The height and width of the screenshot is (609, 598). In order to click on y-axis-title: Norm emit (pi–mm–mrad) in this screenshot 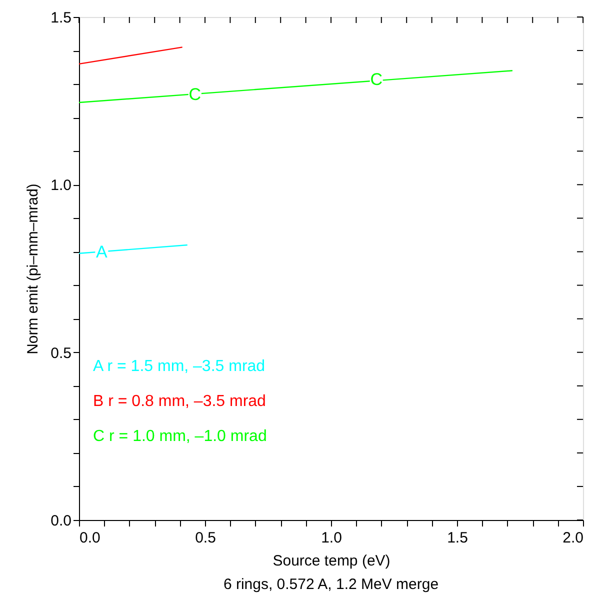, I will do `click(33, 269)`.